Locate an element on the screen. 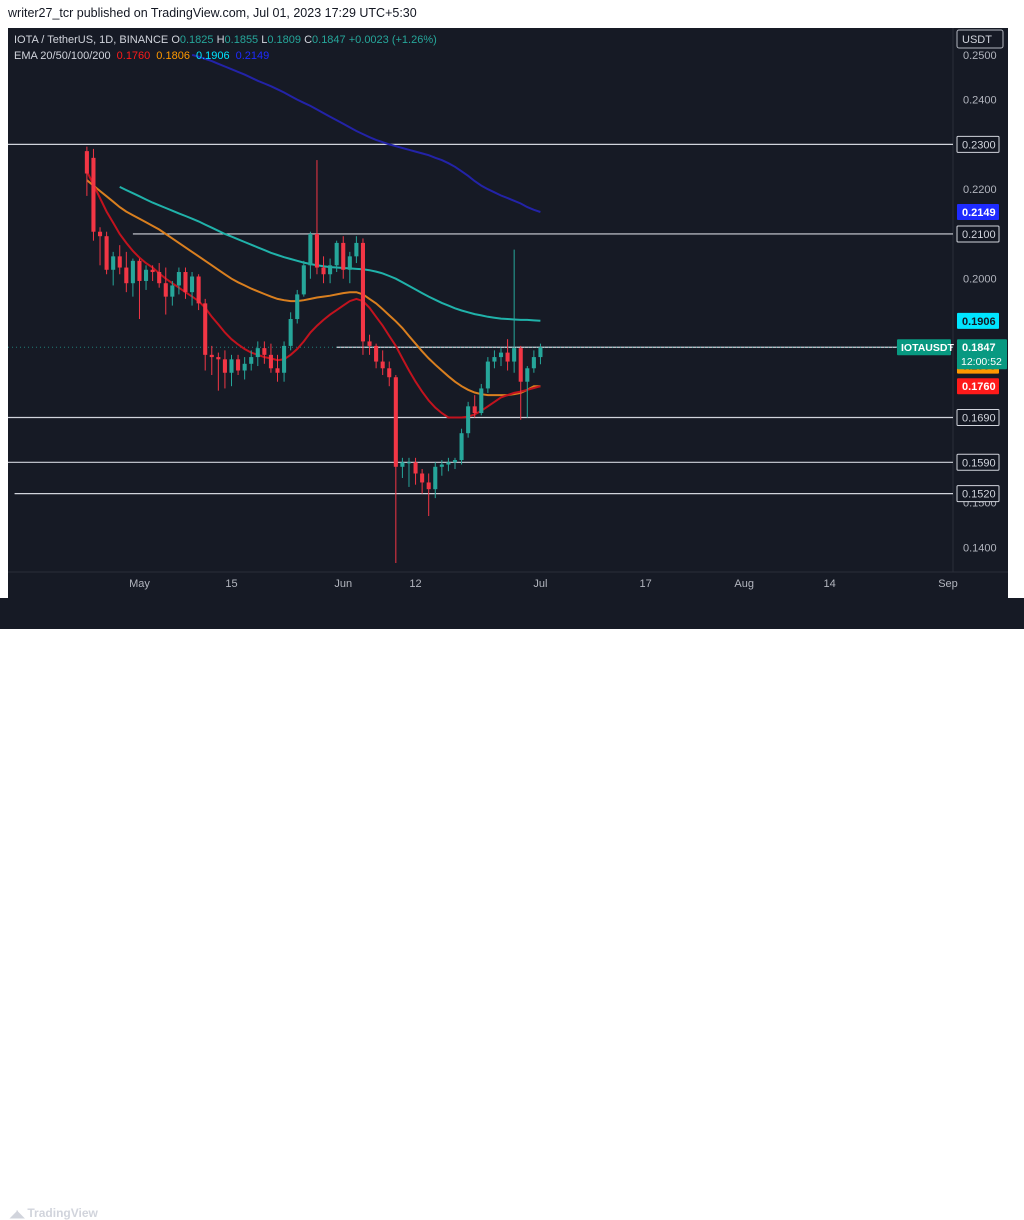  x-tick-label: Aug is located at coordinates (744, 584).